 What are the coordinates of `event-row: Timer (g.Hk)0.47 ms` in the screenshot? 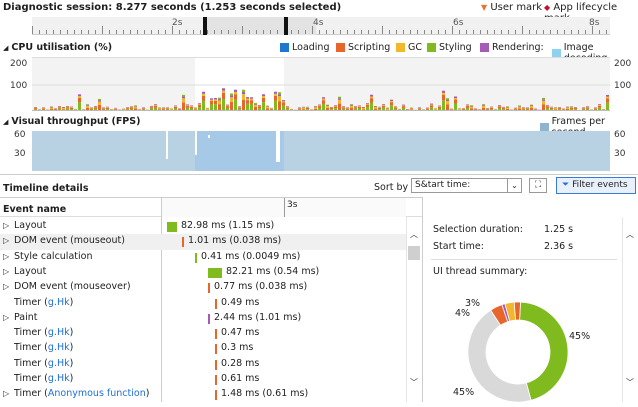 It's located at (203, 334).